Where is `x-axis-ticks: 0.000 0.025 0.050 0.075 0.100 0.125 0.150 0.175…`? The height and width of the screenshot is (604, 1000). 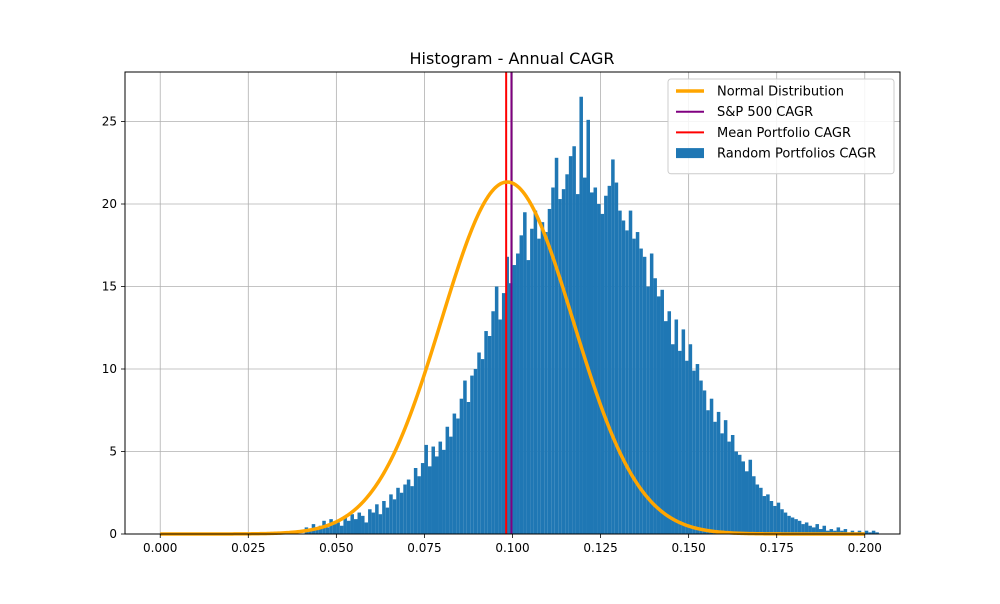 x-axis-ticks: 0.000 0.025 0.050 0.075 0.100 0.125 0.150 0.175… is located at coordinates (512, 544).